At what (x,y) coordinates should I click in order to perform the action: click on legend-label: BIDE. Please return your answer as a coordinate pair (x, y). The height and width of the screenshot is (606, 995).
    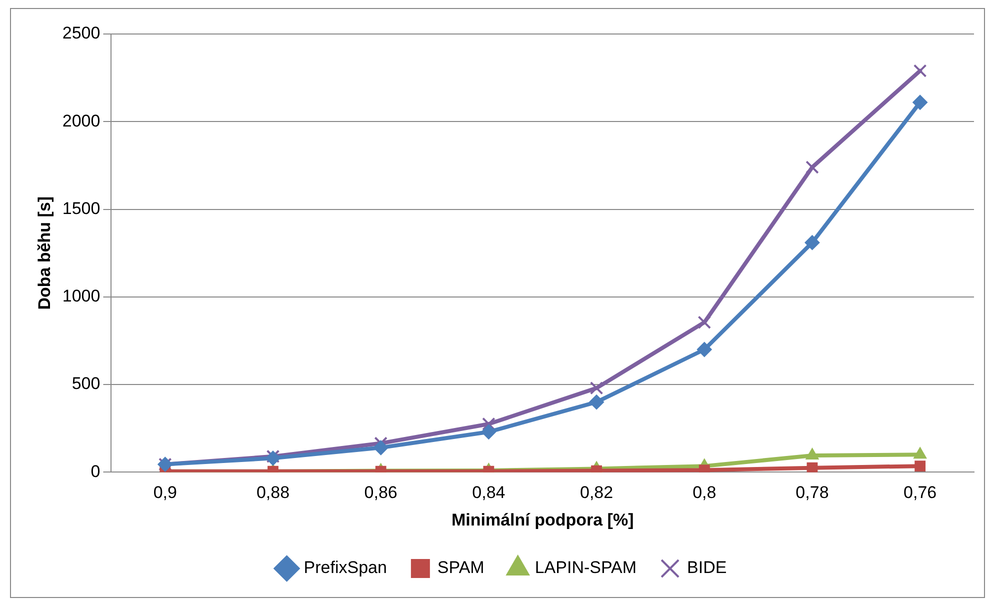
    Looking at the image, I should click on (707, 568).